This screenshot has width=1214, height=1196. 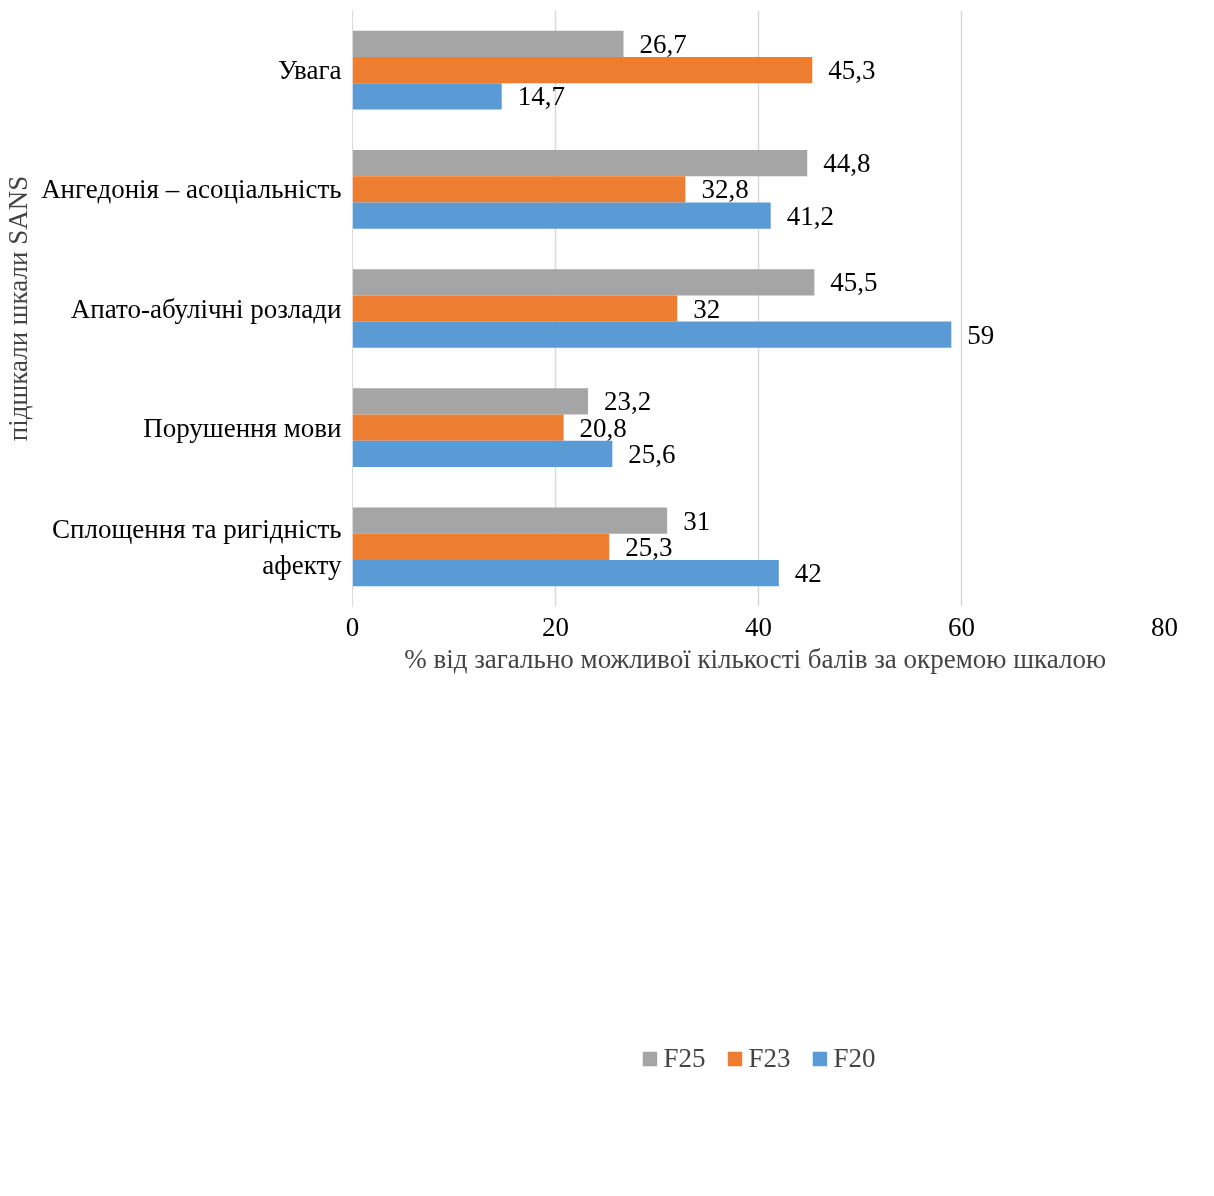 What do you see at coordinates (808, 573) in the screenshot?
I see `data-label: 42` at bounding box center [808, 573].